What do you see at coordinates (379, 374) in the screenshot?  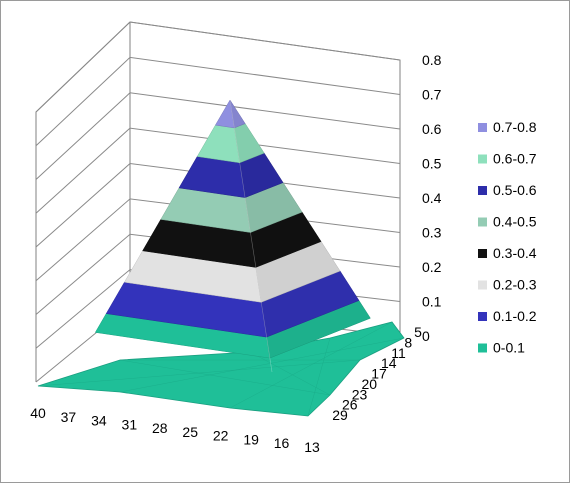 I see `y-tick-label: 17` at bounding box center [379, 374].